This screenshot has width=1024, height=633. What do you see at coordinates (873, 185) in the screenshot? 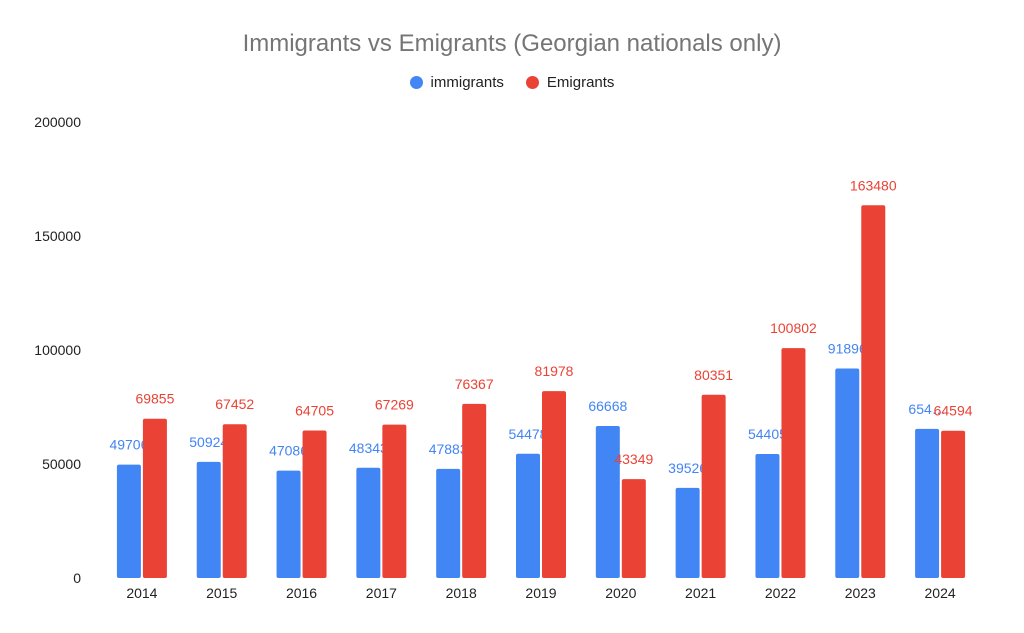
I see `data-label-emigrants-2023: 163480` at bounding box center [873, 185].